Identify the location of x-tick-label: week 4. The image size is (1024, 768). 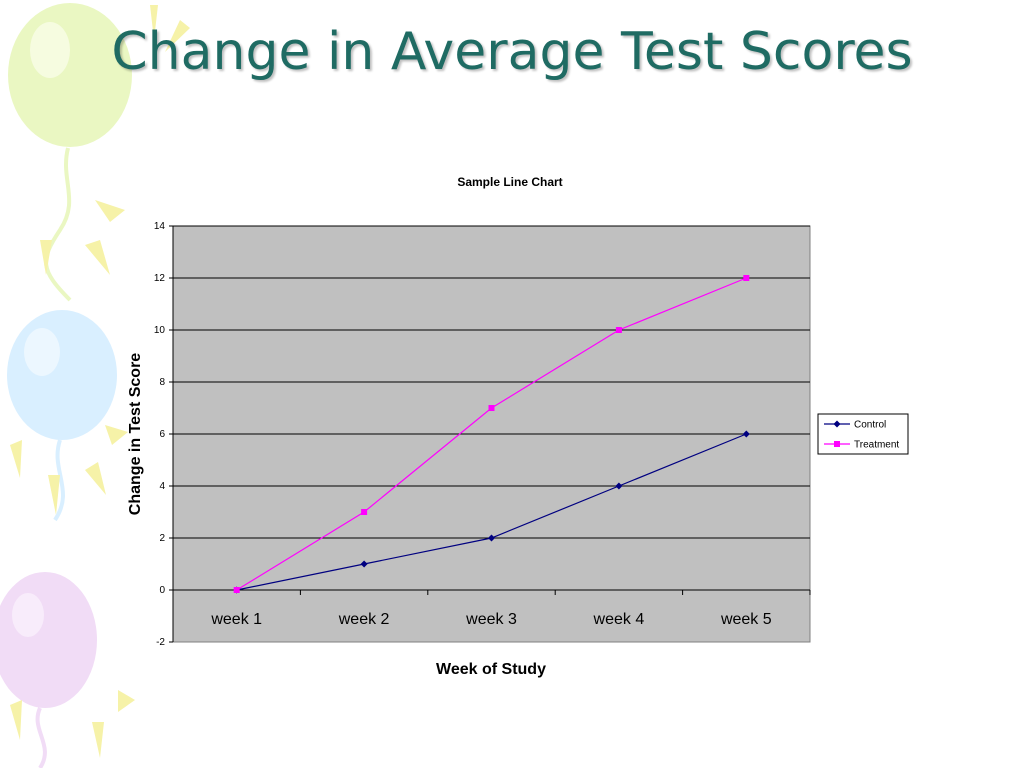
(619, 619).